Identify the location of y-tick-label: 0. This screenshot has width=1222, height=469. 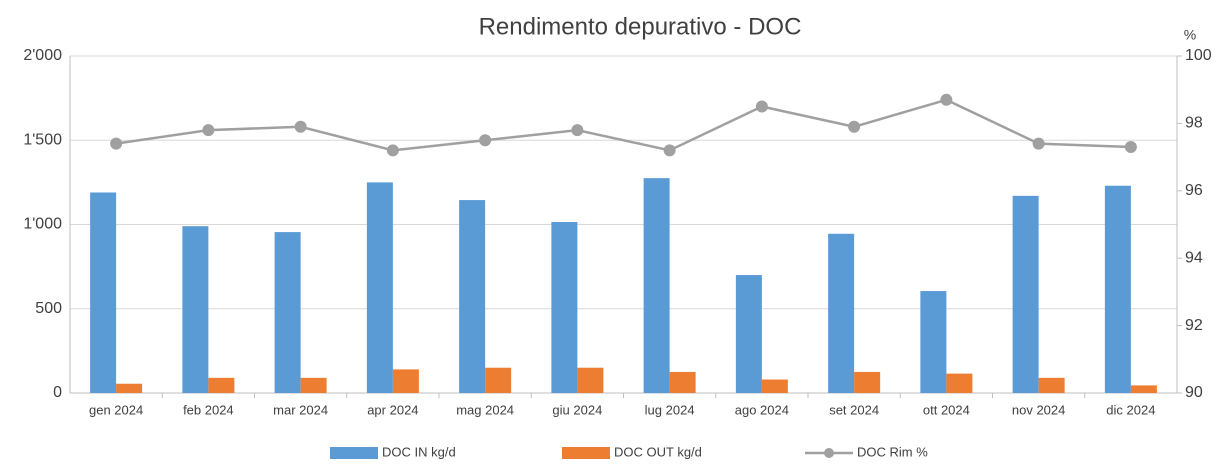
(57, 392).